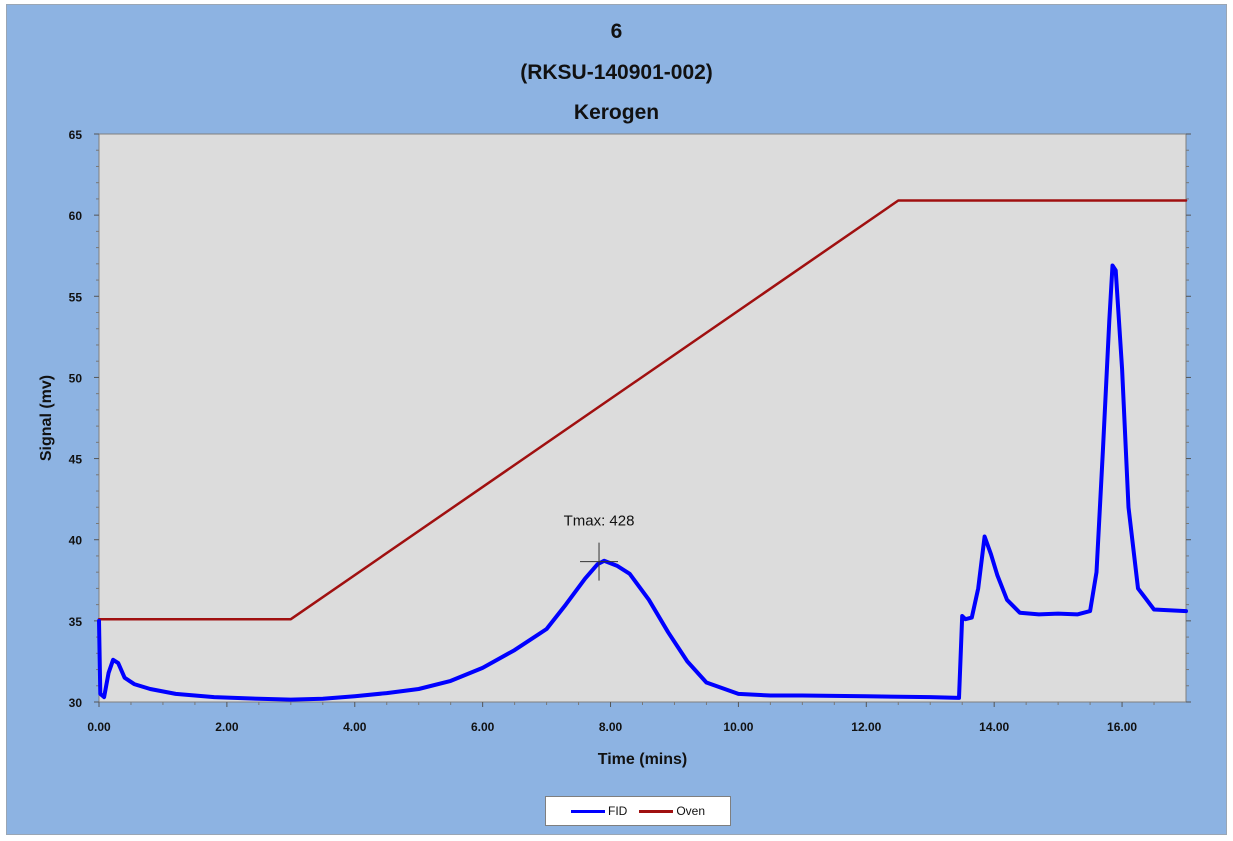 Image resolution: width=1233 pixels, height=841 pixels. What do you see at coordinates (483, 727) in the screenshot?
I see `x-tick-label: 6.00` at bounding box center [483, 727].